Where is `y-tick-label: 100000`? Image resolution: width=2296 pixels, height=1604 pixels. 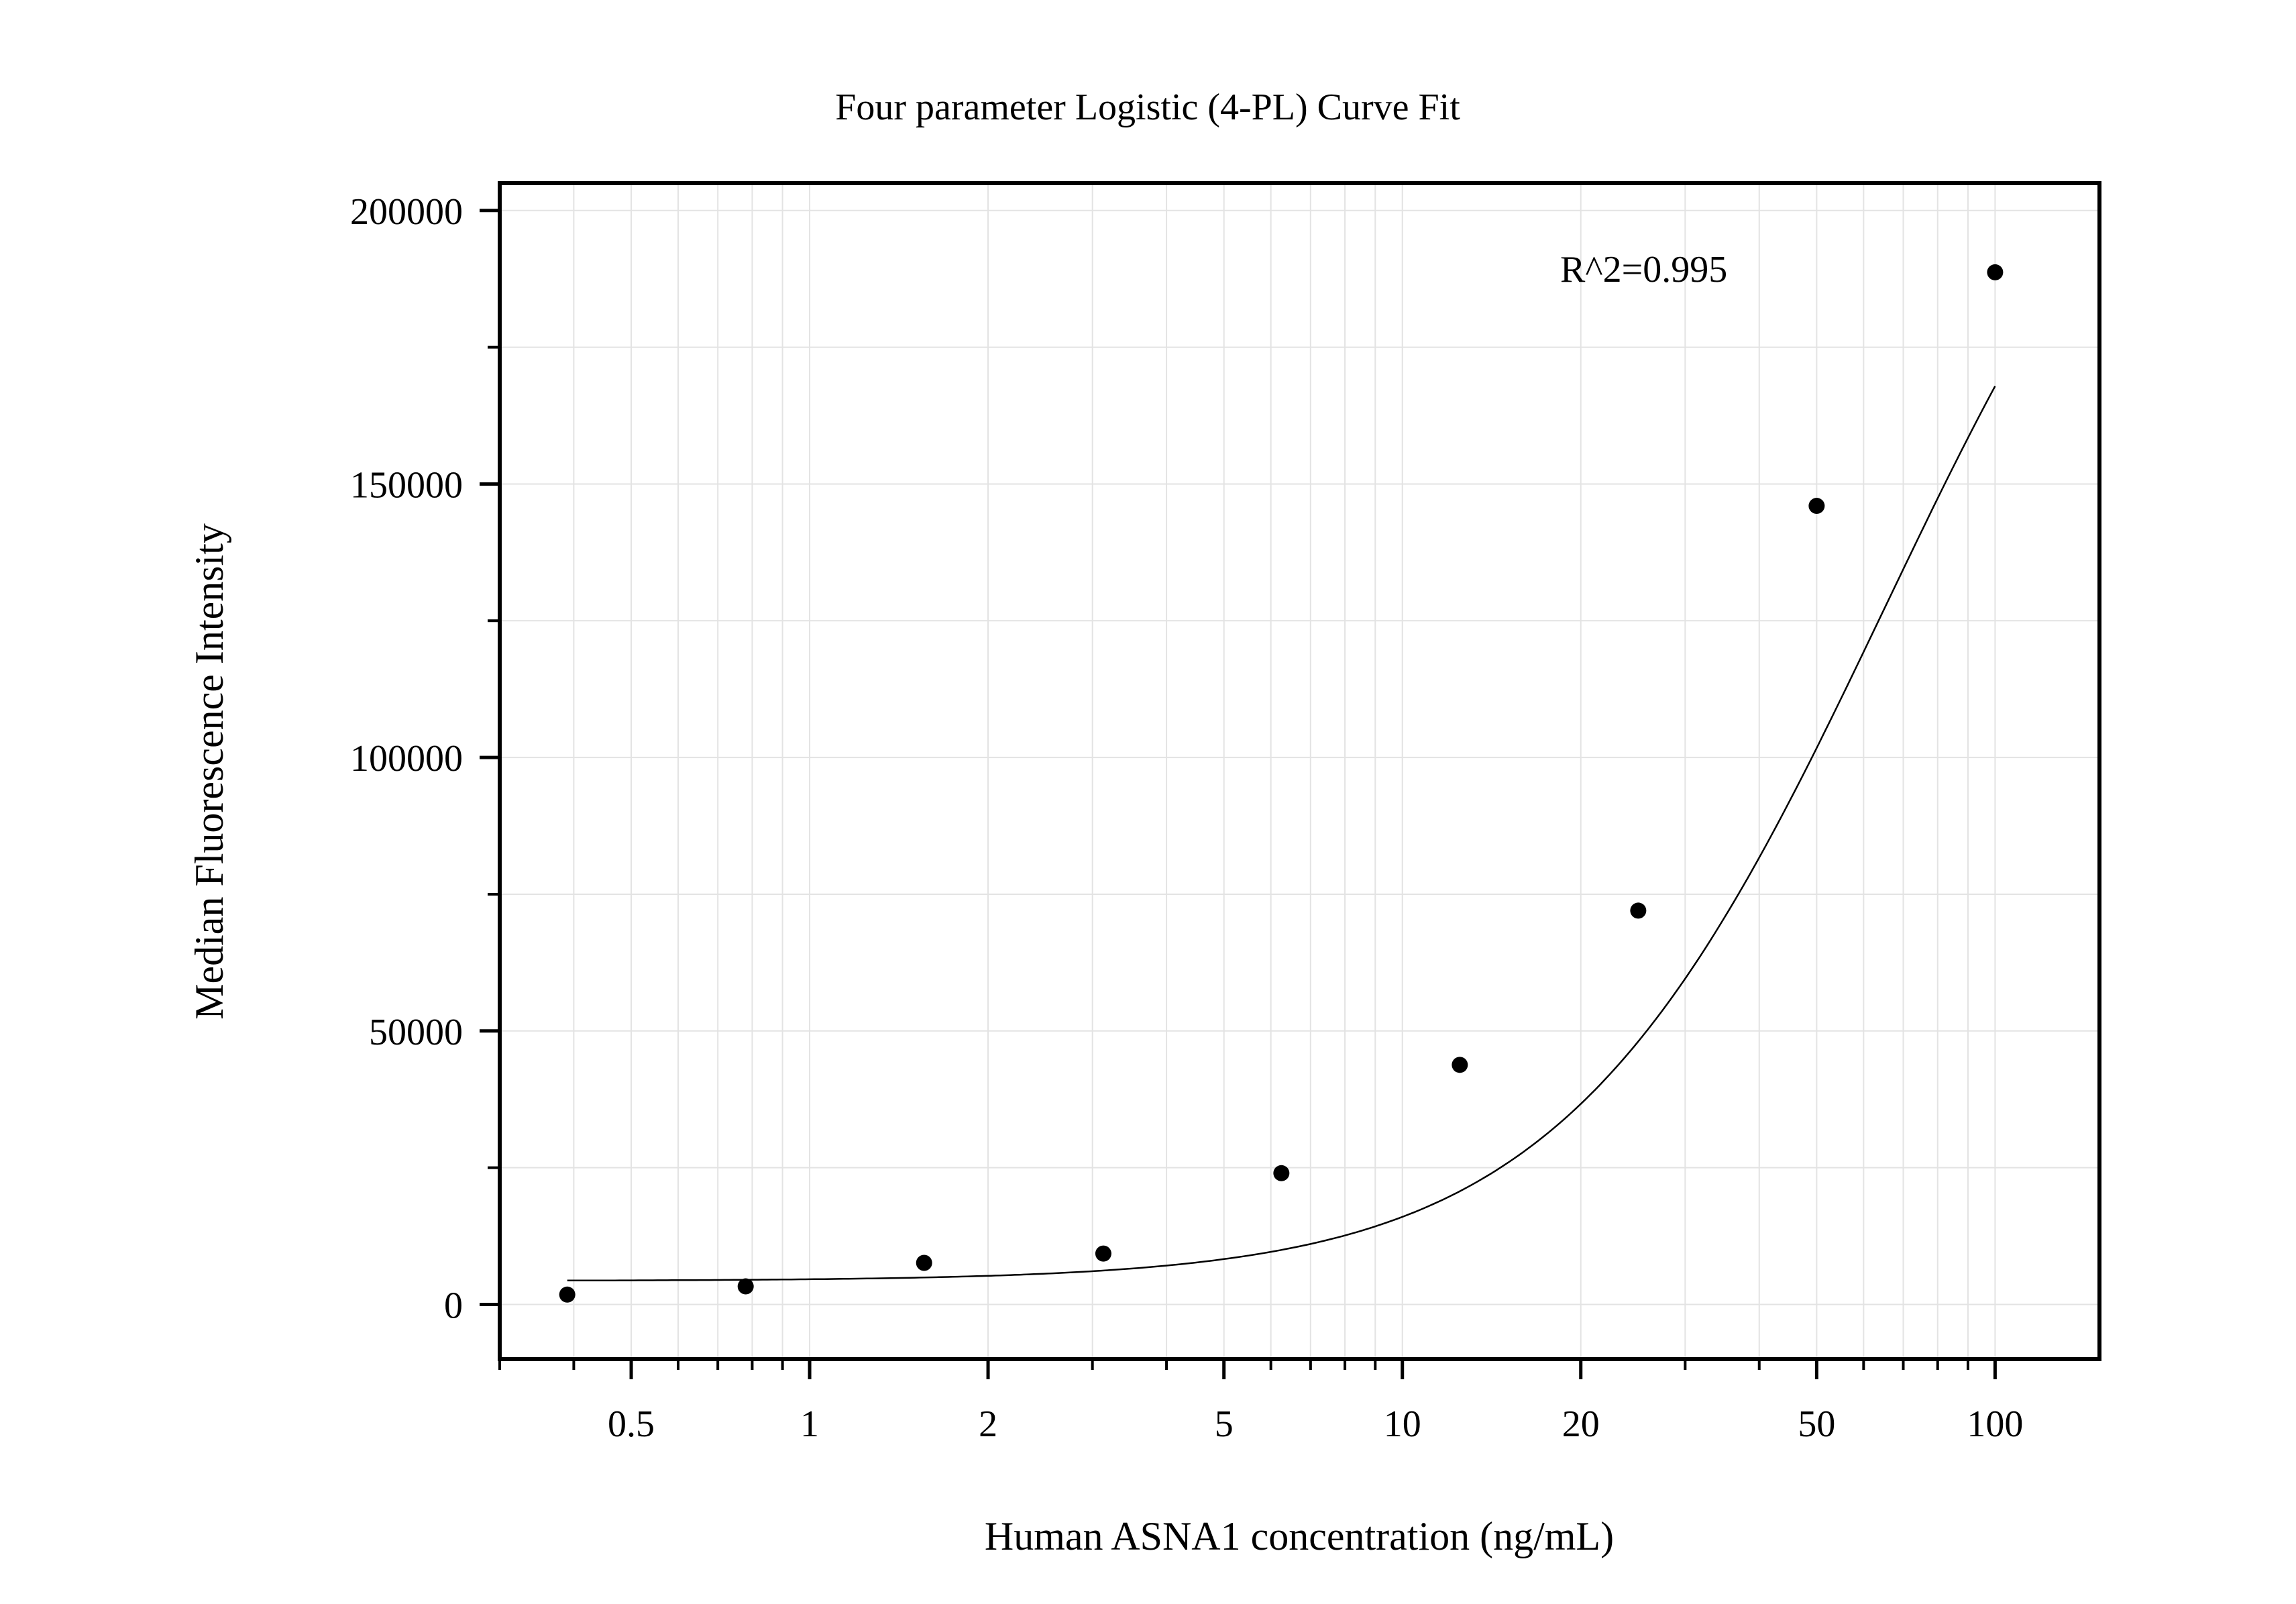 y-tick-label: 100000 is located at coordinates (406, 759).